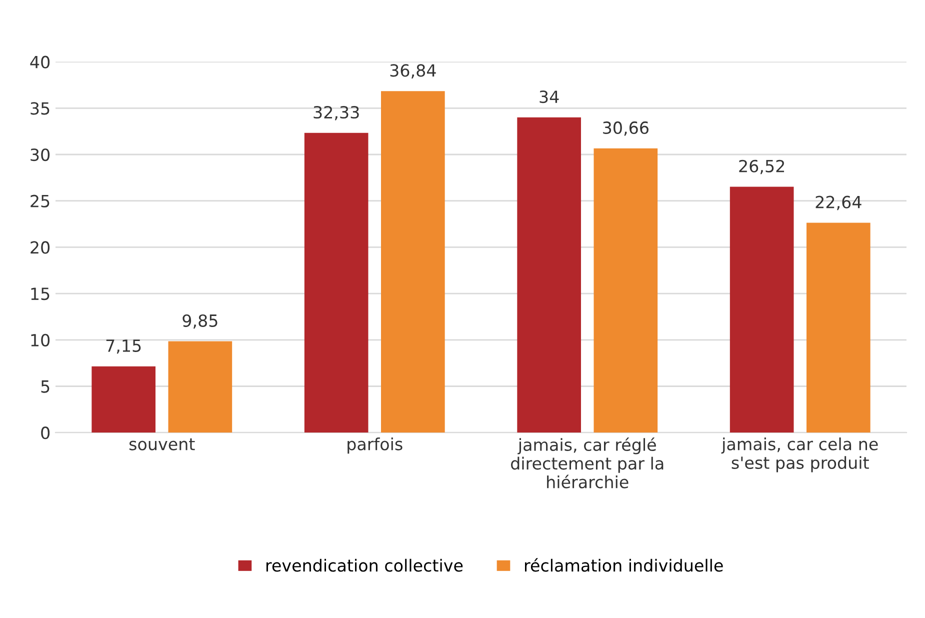 This screenshot has height=618, width=925. Describe the element at coordinates (364, 565) in the screenshot. I see `legend-label: revendication collective` at that location.